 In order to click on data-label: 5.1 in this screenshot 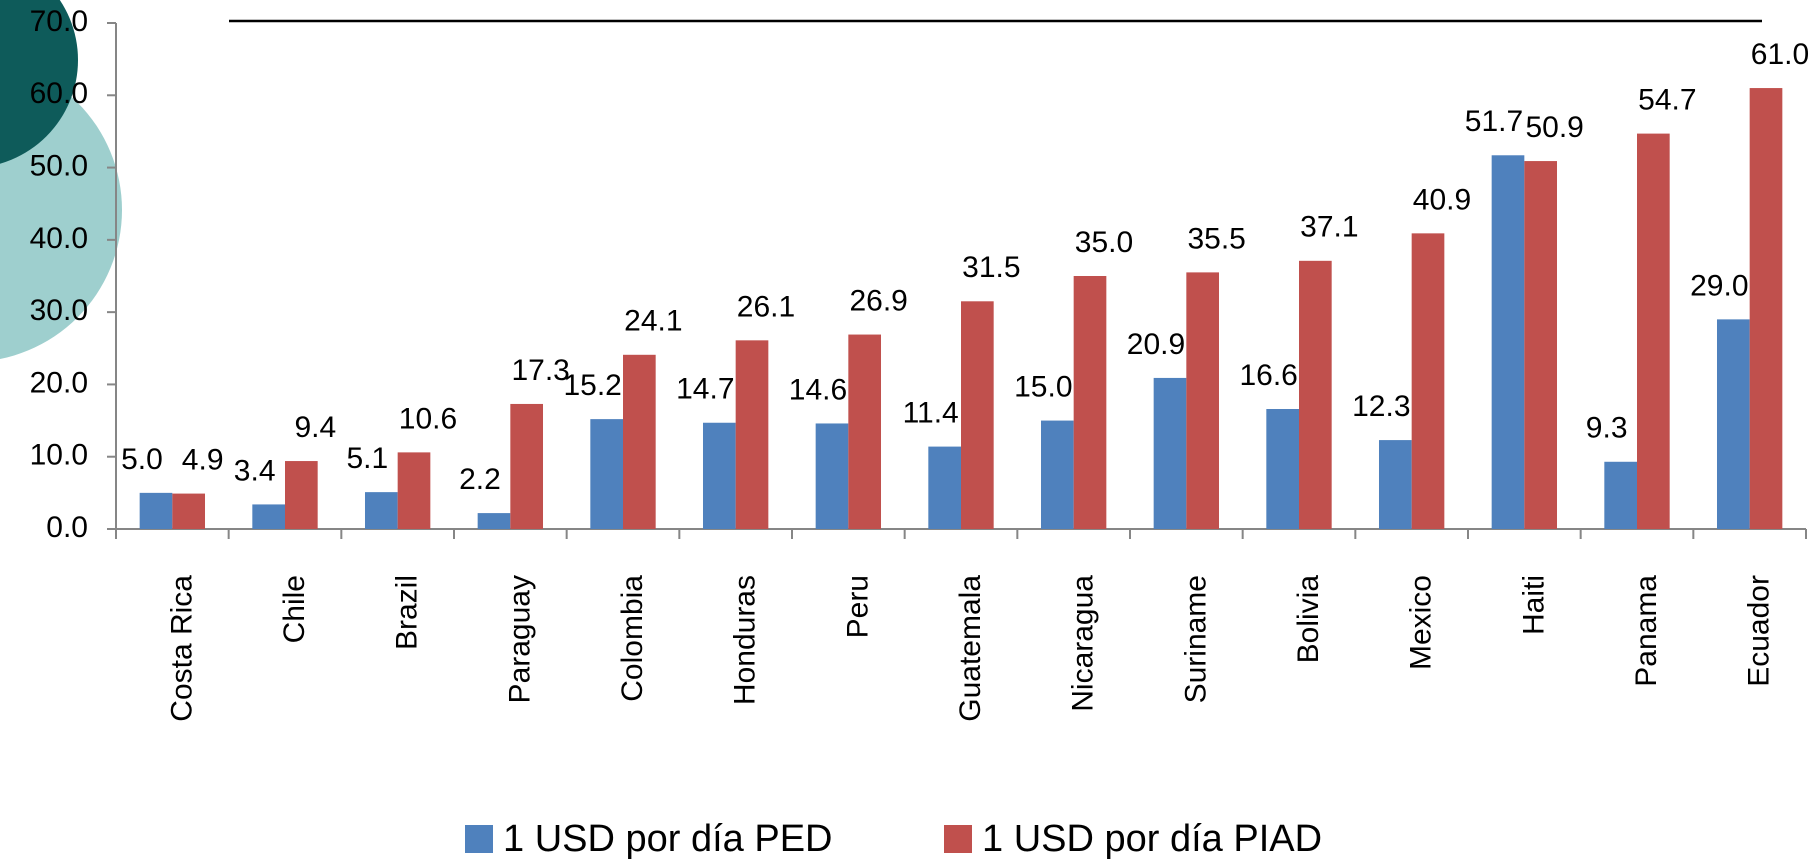, I will do `click(367, 458)`.